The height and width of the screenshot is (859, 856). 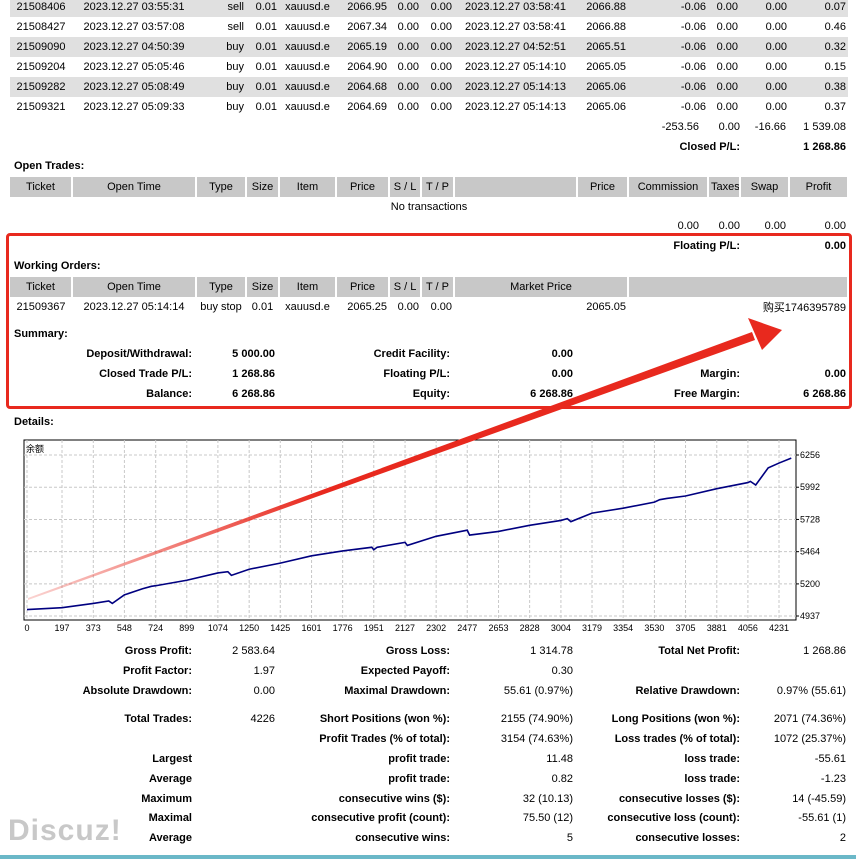 What do you see at coordinates (515, 8) in the screenshot?
I see `table-cell: 2023.12.27 03:58:41` at bounding box center [515, 8].